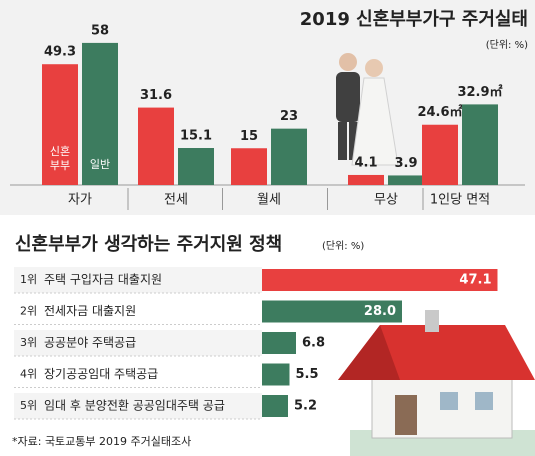 This screenshot has width=535, height=456. Describe the element at coordinates (475, 280) in the screenshot. I see `value-label: 47.1` at that location.